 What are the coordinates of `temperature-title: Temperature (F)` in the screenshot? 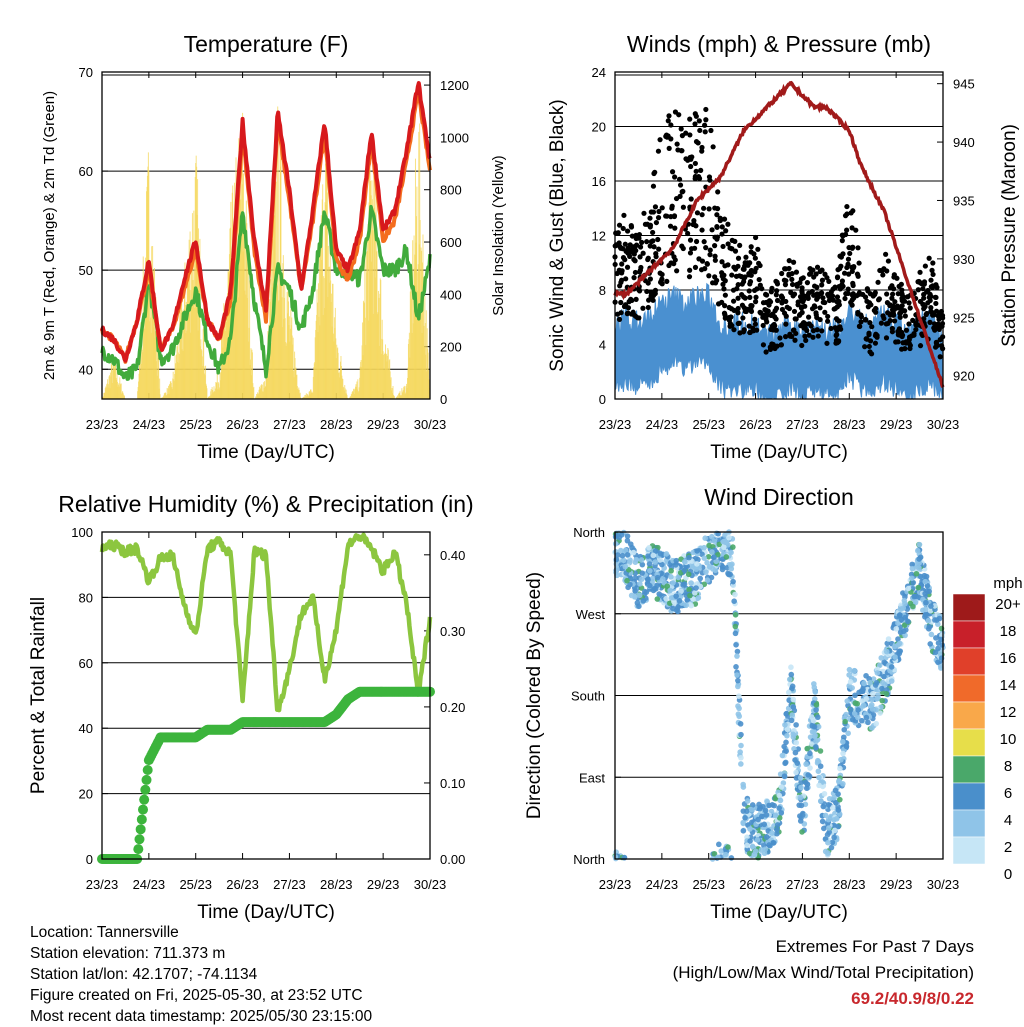 It's located at (266, 44).